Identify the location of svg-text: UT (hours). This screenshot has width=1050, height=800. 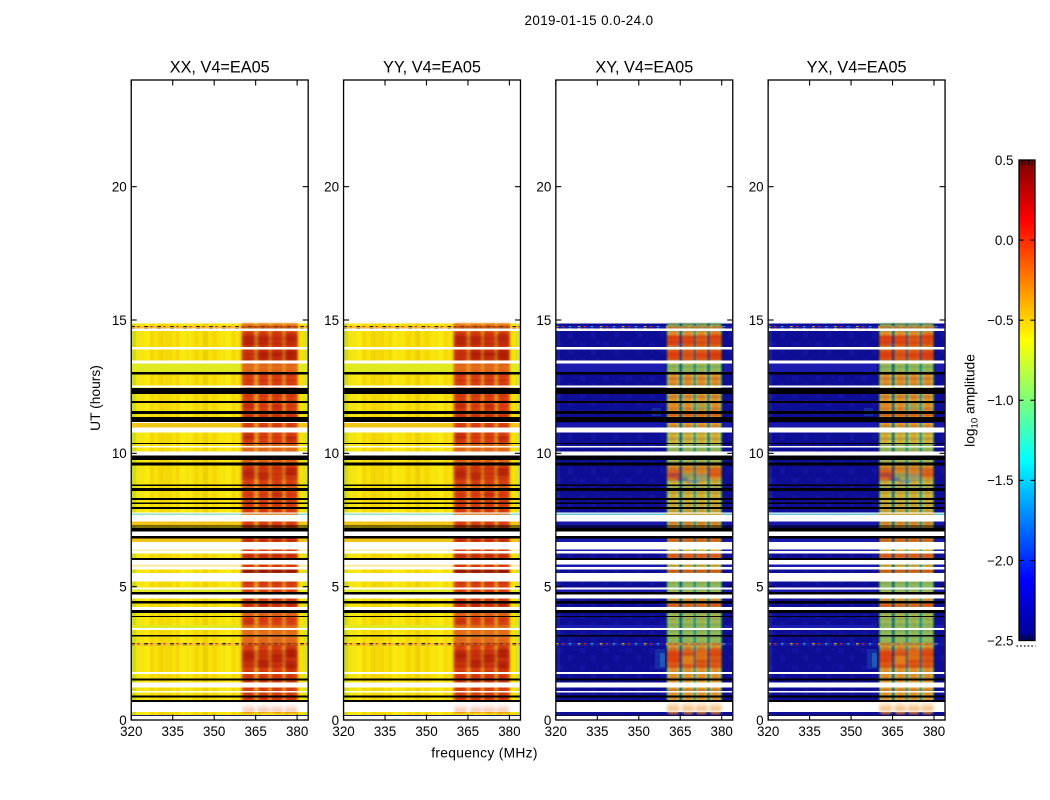
(95, 398).